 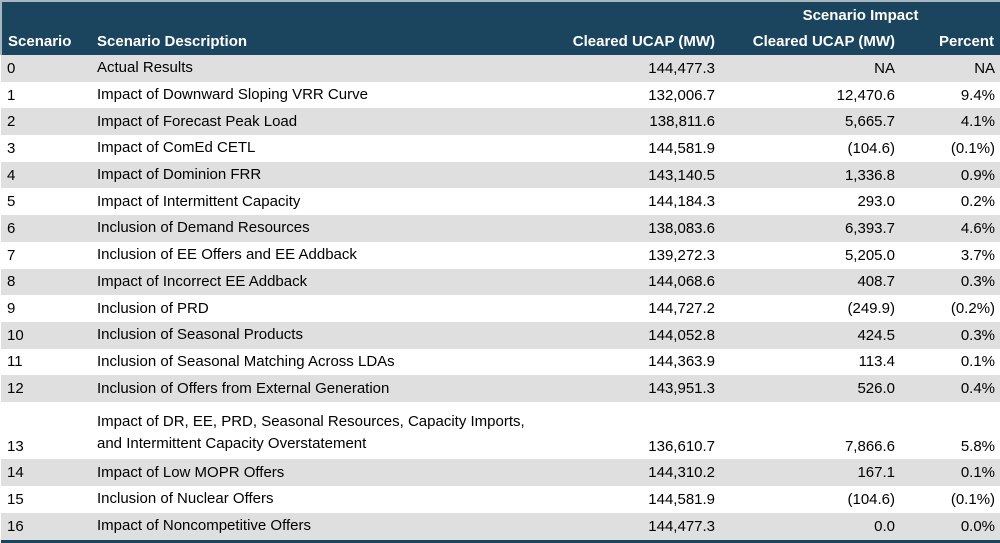 What do you see at coordinates (311, 228) in the screenshot?
I see `scenario-description: Inclusion of Demand Resources` at bounding box center [311, 228].